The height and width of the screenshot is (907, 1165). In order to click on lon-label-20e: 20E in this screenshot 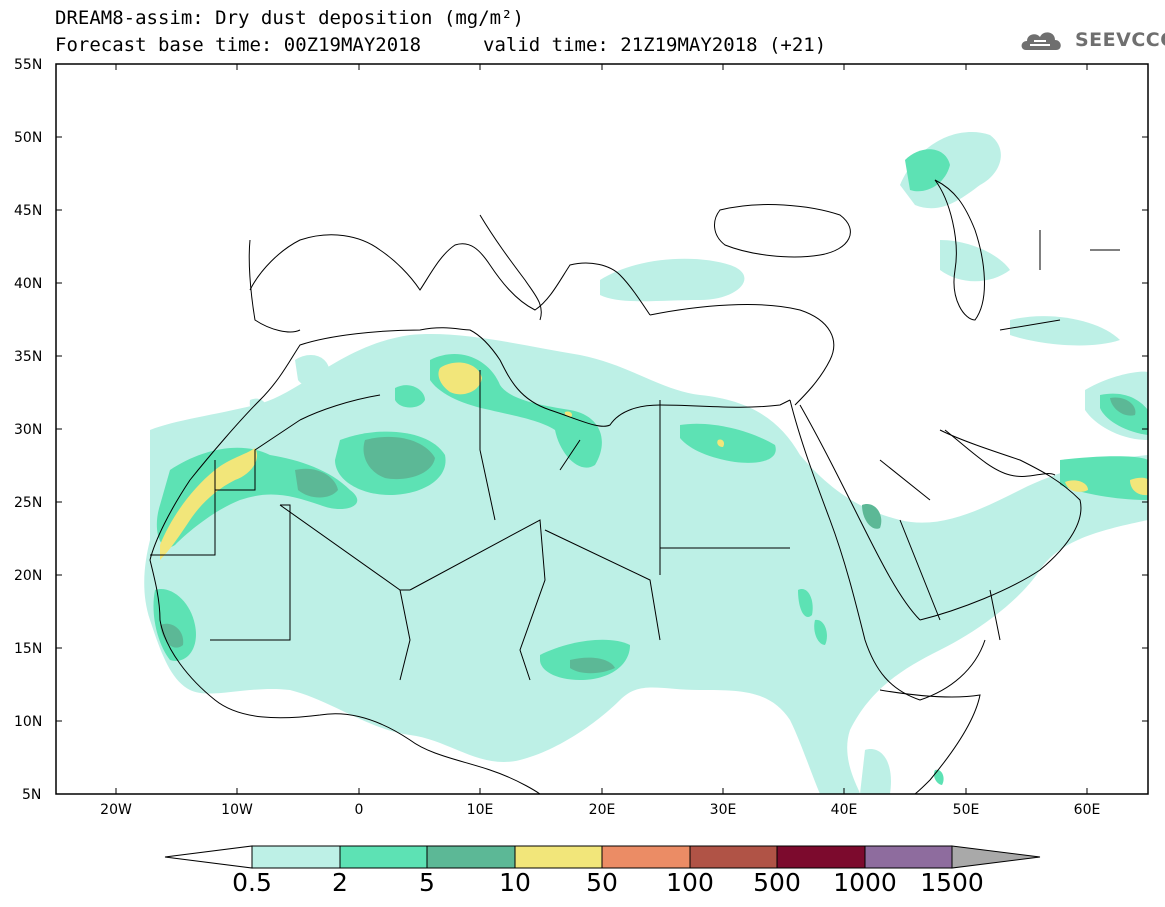, I will do `click(602, 810)`.